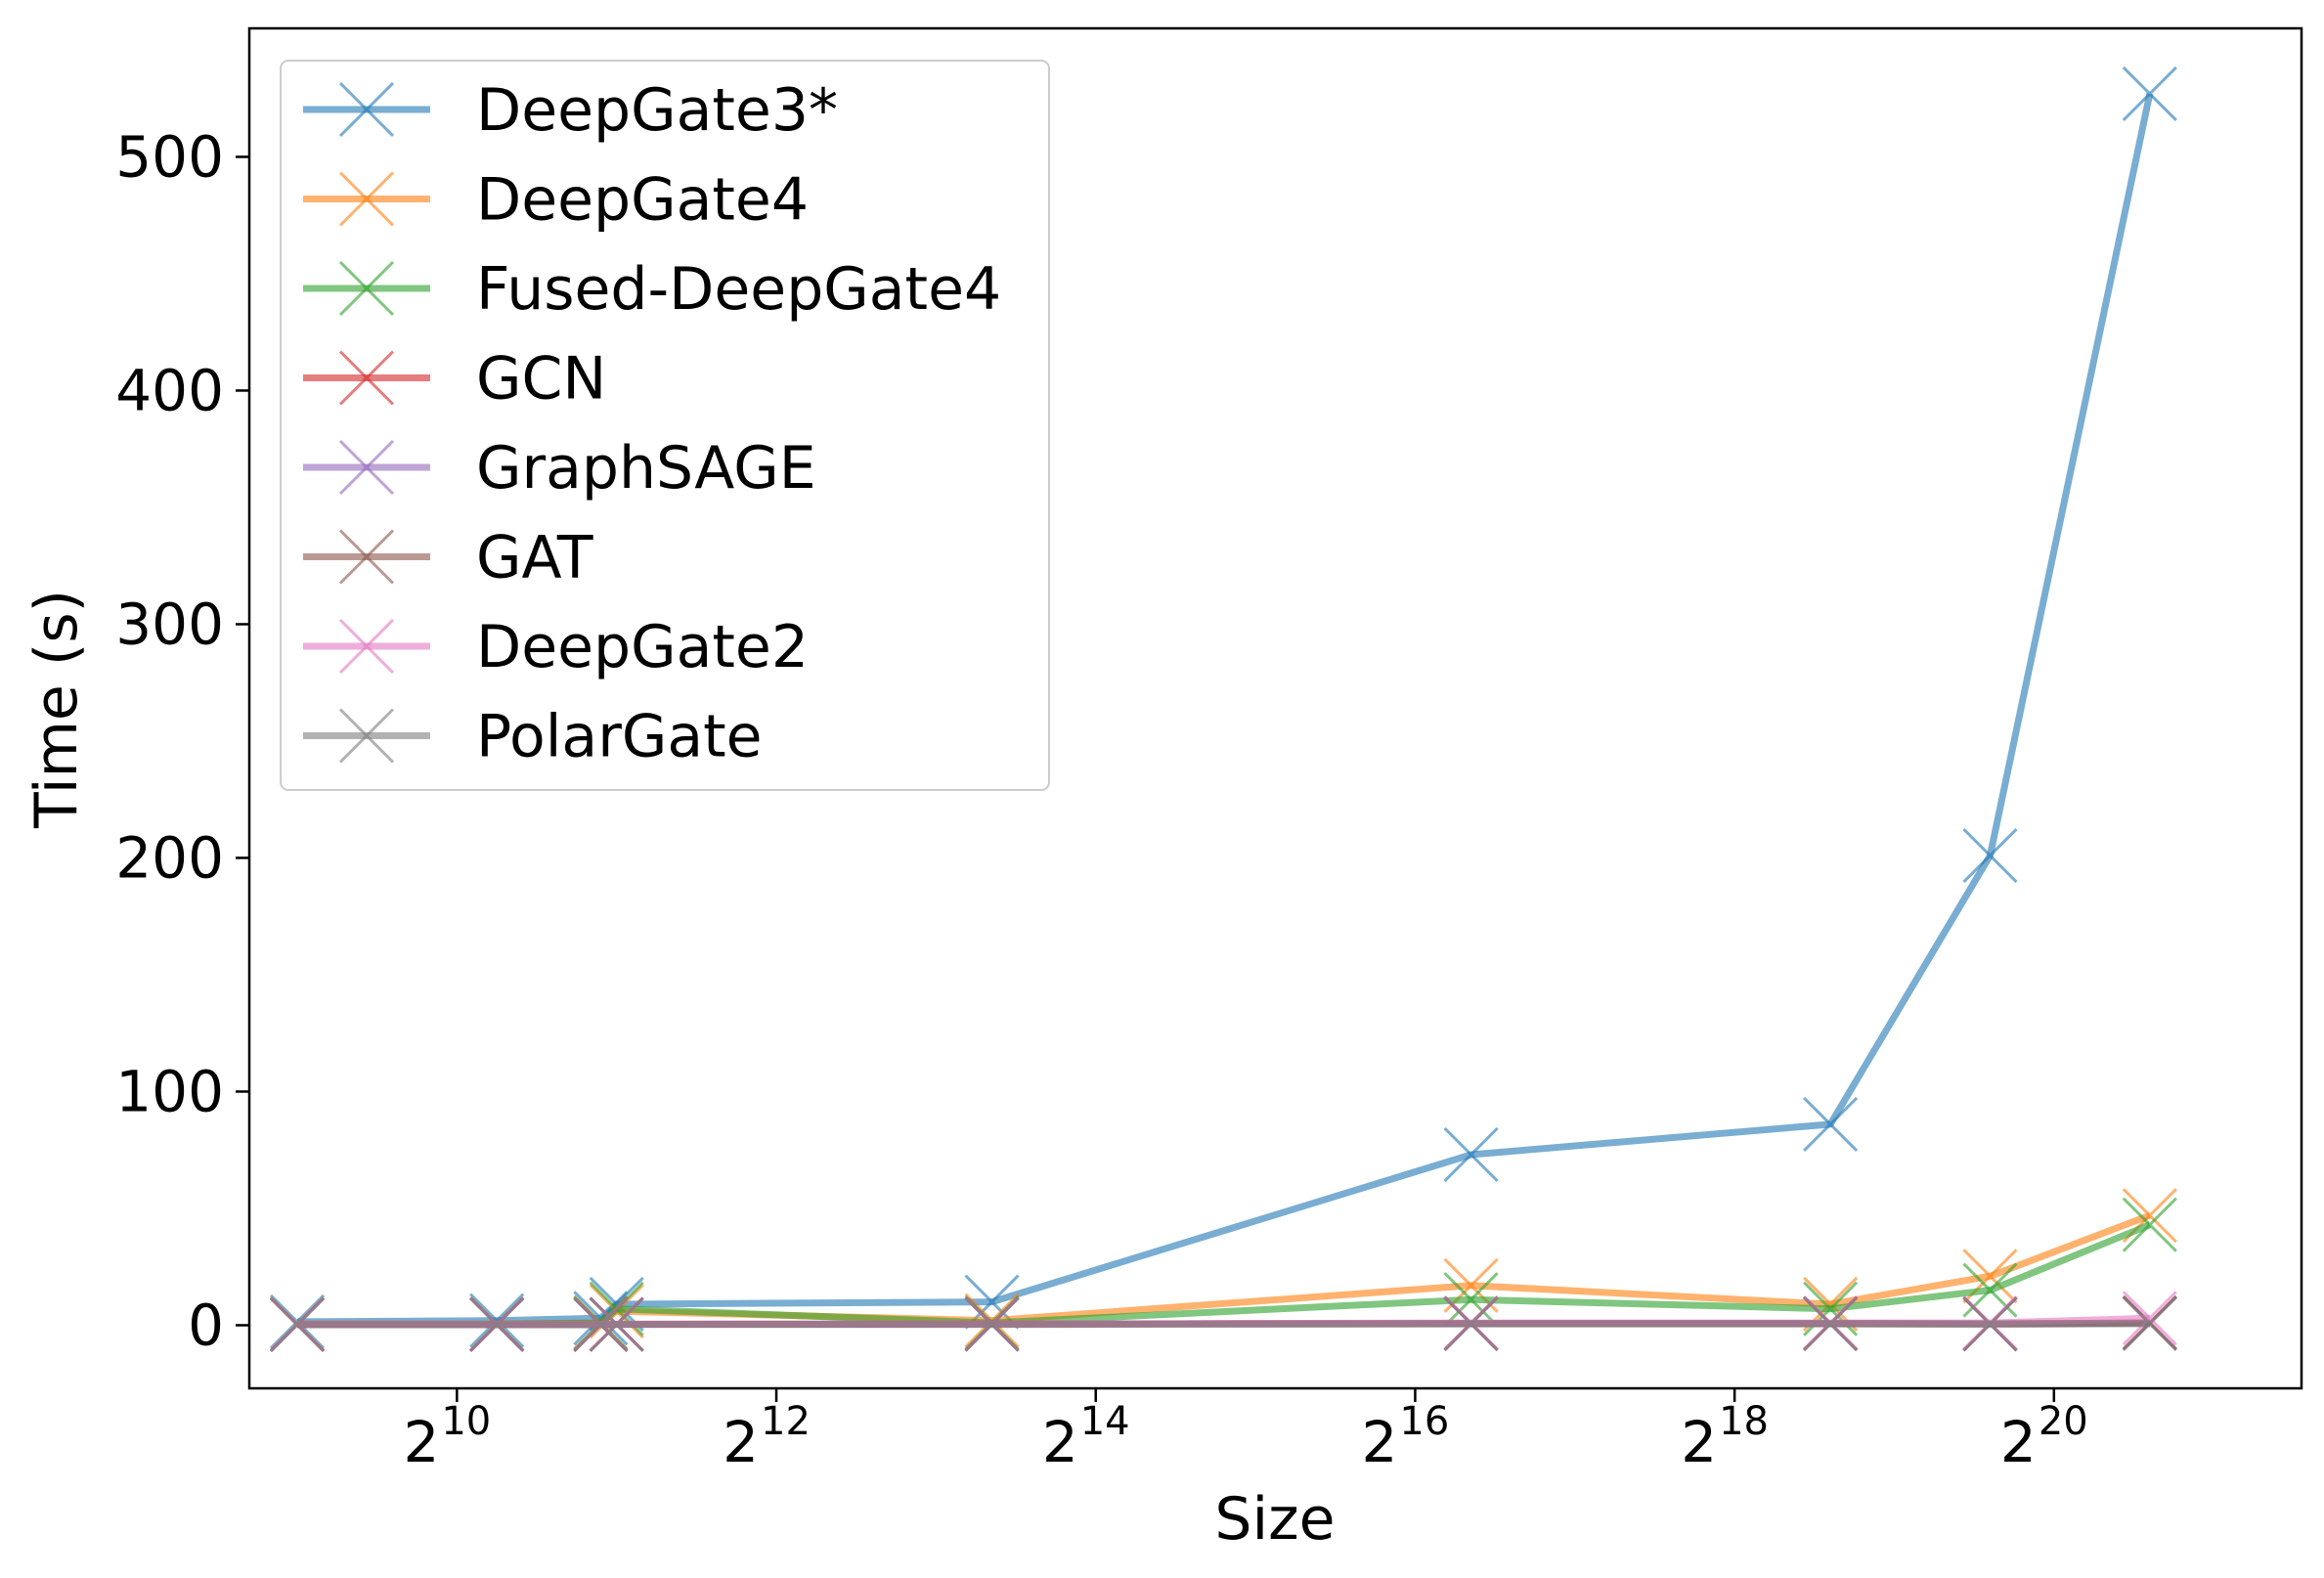 This screenshot has width=2324, height=1578. I want to click on y-tick-label: 0, so click(206, 1325).